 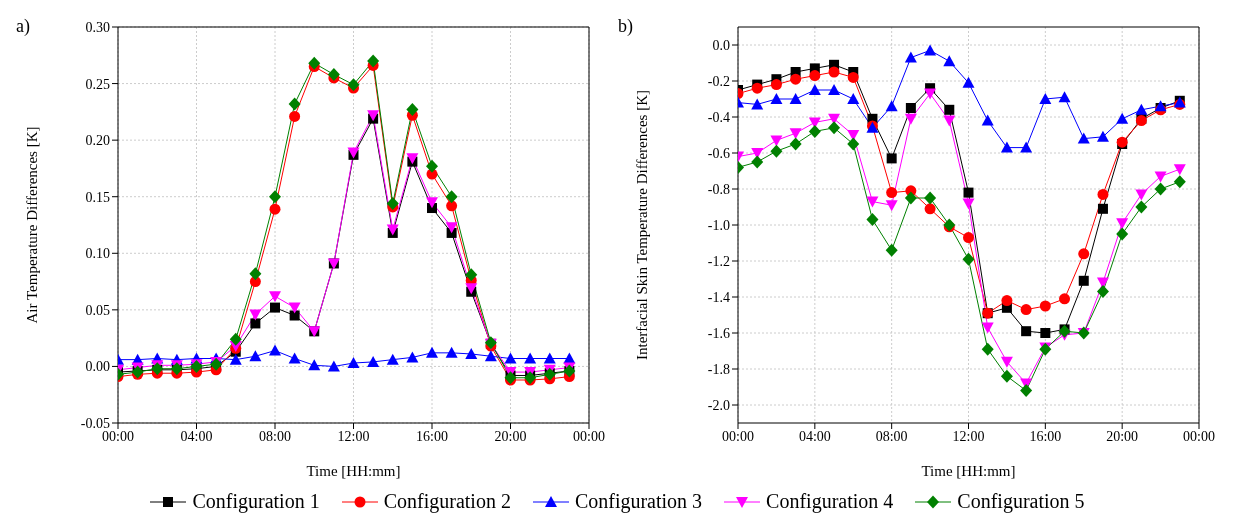 What do you see at coordinates (97, 141) in the screenshot?
I see `y-tick-label: 0.20` at bounding box center [97, 141].